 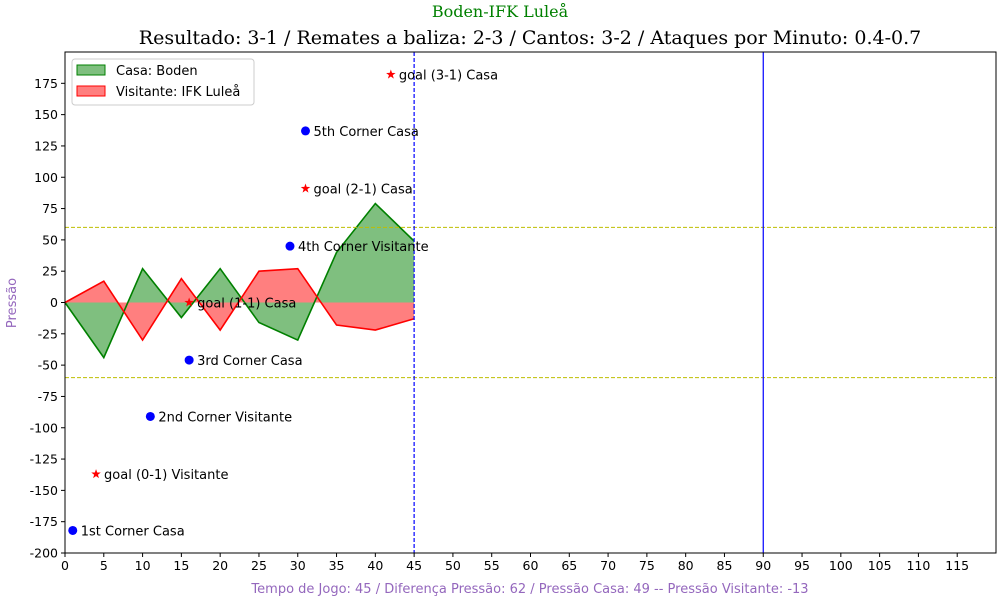 I want to click on x-tick-label-10: 50, so click(x=453, y=565).